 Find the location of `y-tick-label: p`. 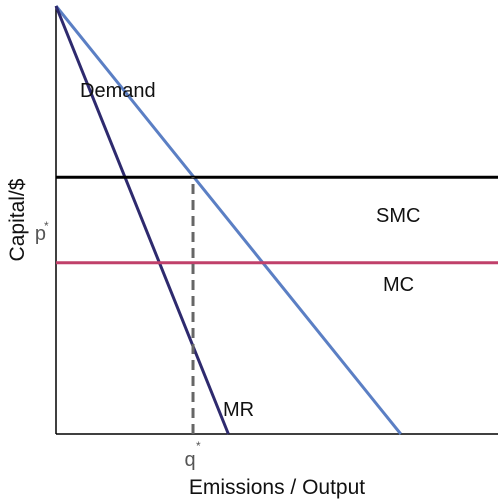

y-tick-label: p is located at coordinates (40, 234).